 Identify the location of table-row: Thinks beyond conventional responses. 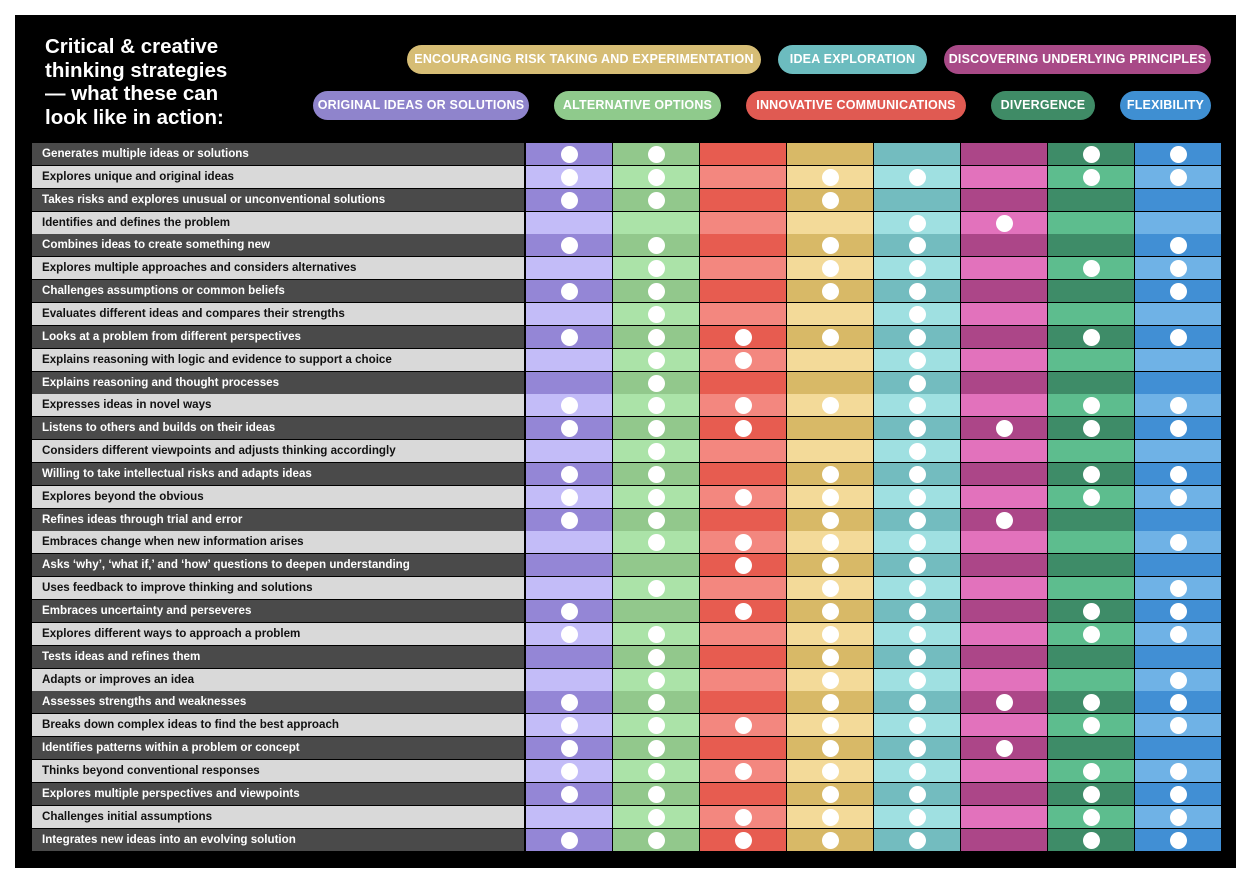
(626, 771).